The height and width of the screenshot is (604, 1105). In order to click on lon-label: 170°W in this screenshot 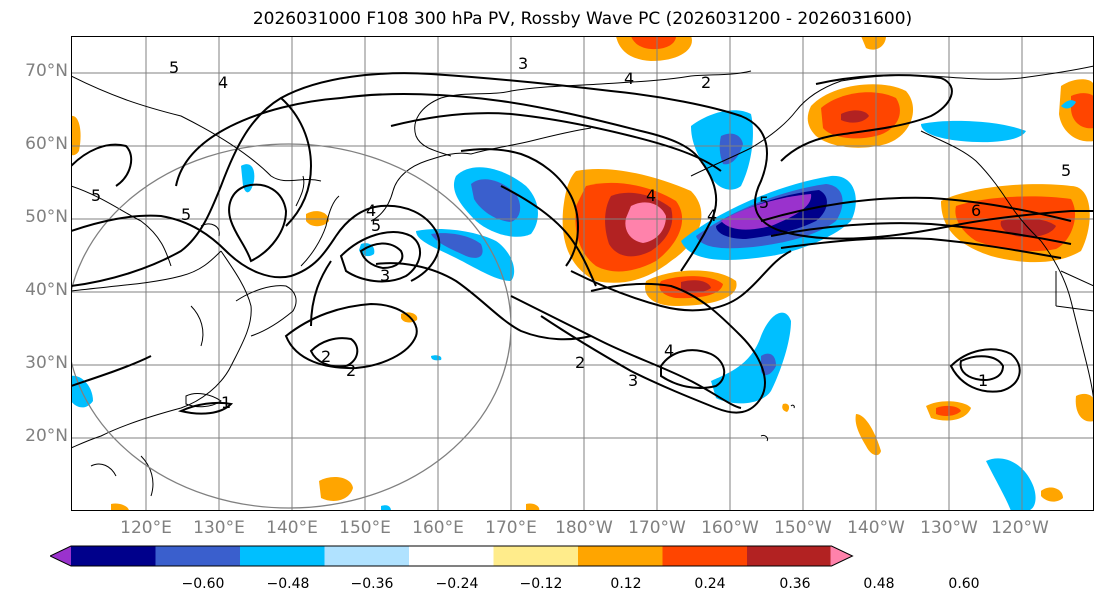, I will do `click(657, 528)`.